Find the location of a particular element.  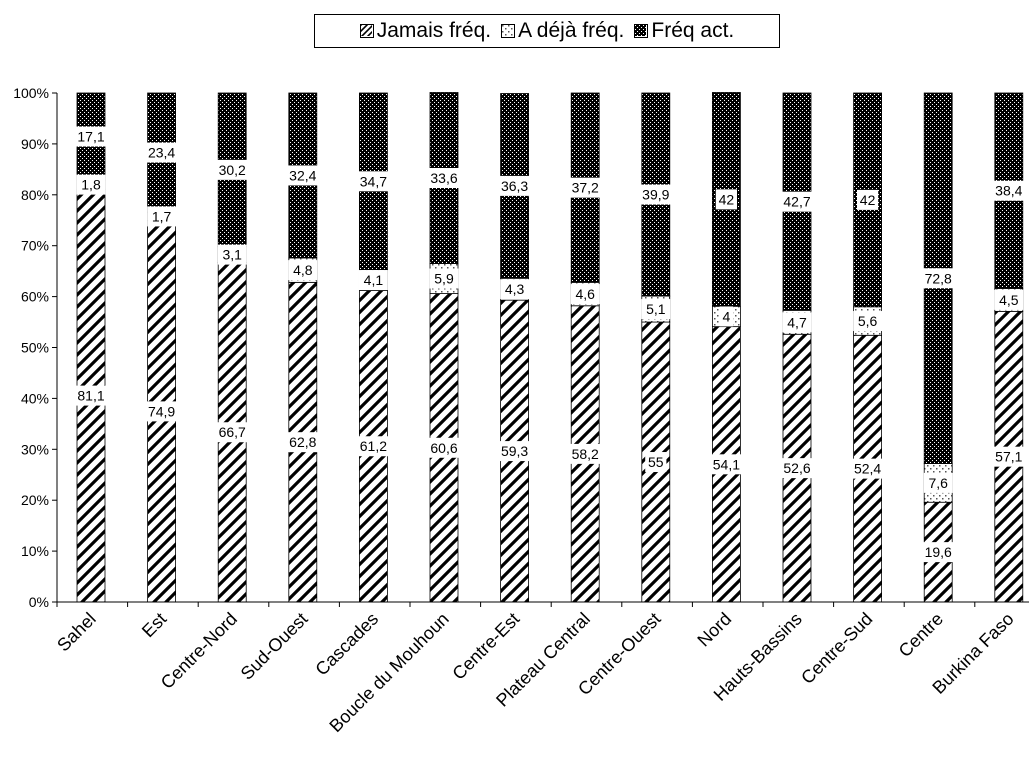

chart-legend: Jamais fréq. A déjà fréq. Fréq act. is located at coordinates (547, 31).